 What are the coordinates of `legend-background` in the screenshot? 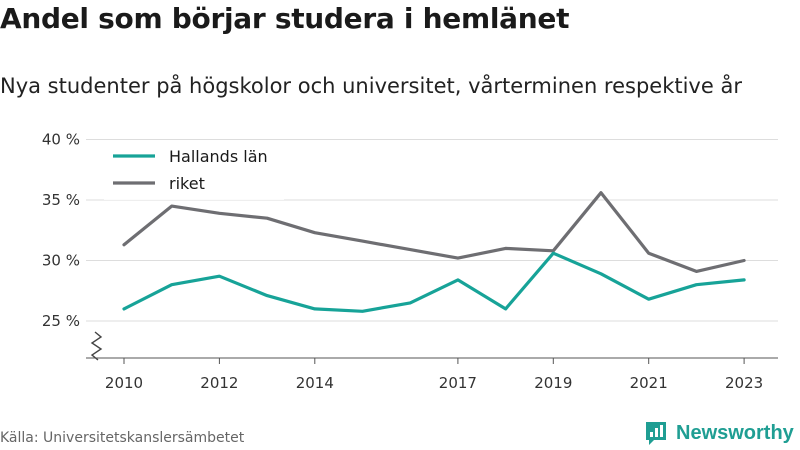 It's located at (194, 170).